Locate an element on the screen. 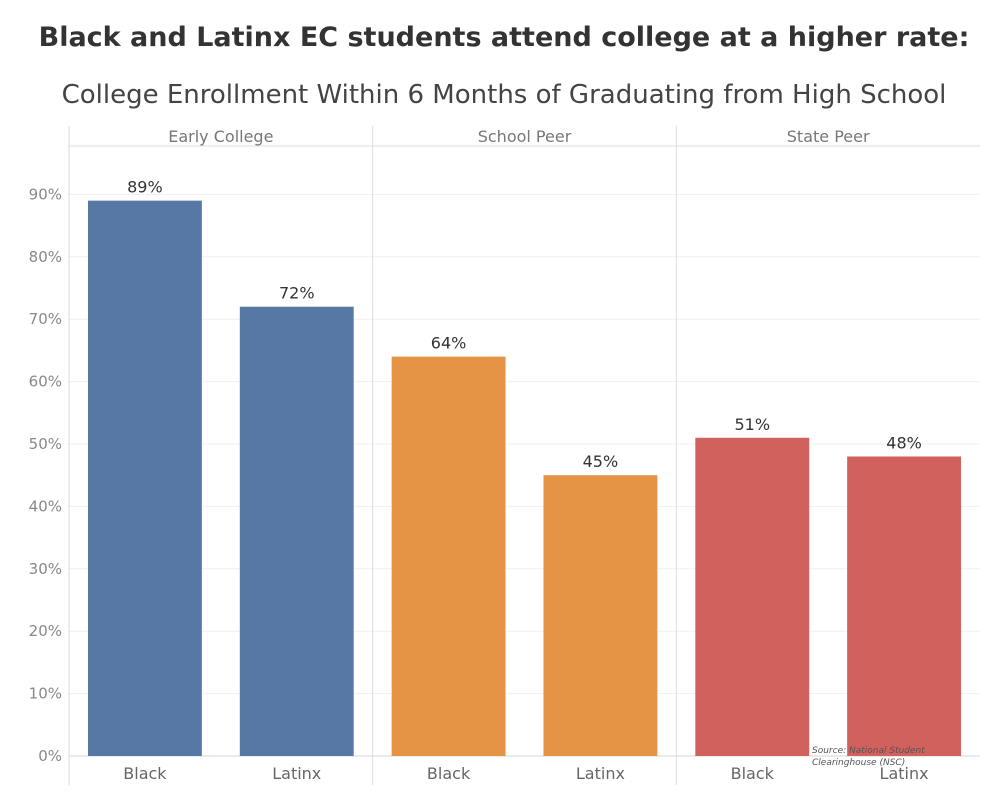 This screenshot has height=798, width=1008. y-tick-label: 80% is located at coordinates (45, 257).